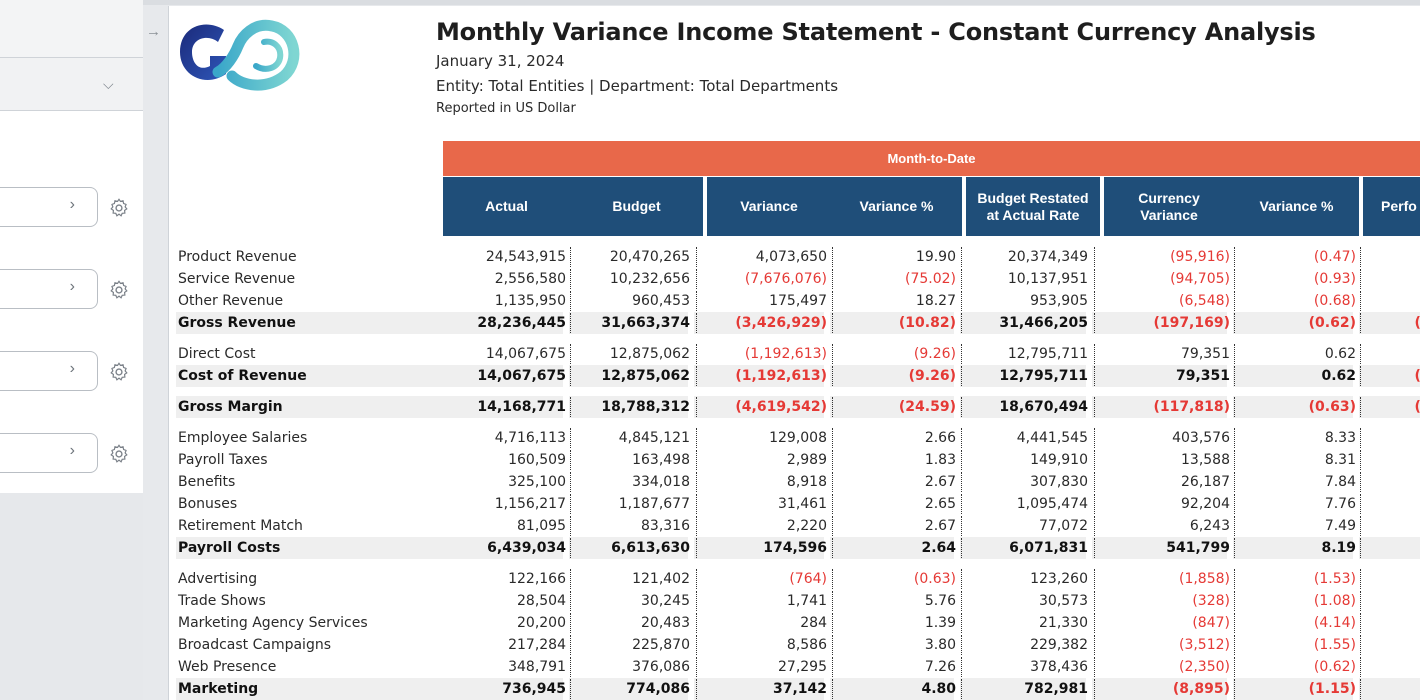  What do you see at coordinates (1059, 667) in the screenshot?
I see `value-cell: 378,436` at bounding box center [1059, 667].